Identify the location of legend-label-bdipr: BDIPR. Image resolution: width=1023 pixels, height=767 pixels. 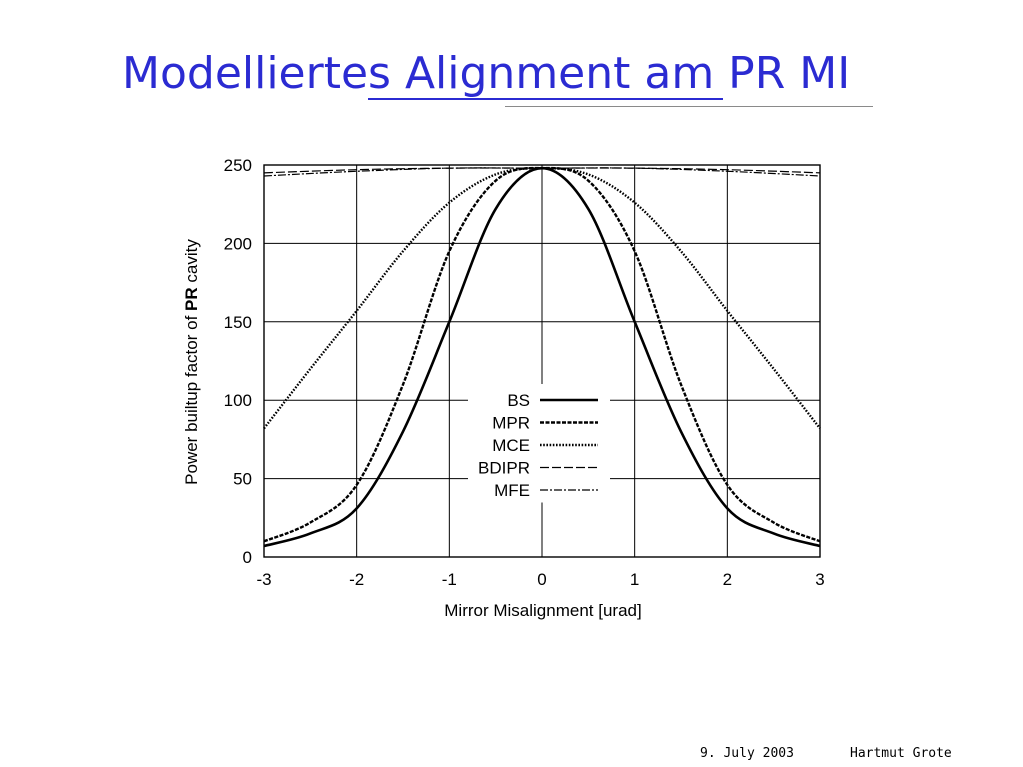
(504, 468).